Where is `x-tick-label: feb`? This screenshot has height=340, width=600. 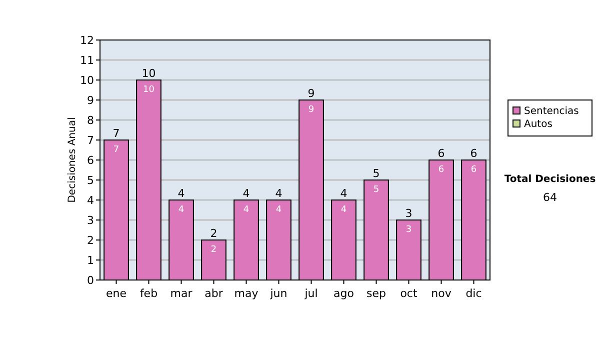
x-tick-label: feb is located at coordinates (149, 293).